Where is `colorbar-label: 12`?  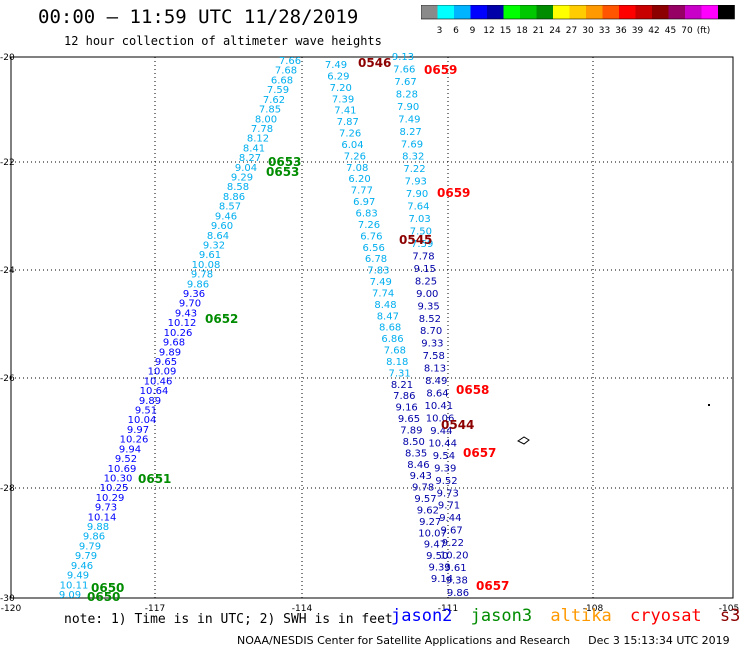
colorbar-label: 12 is located at coordinates (488, 31).